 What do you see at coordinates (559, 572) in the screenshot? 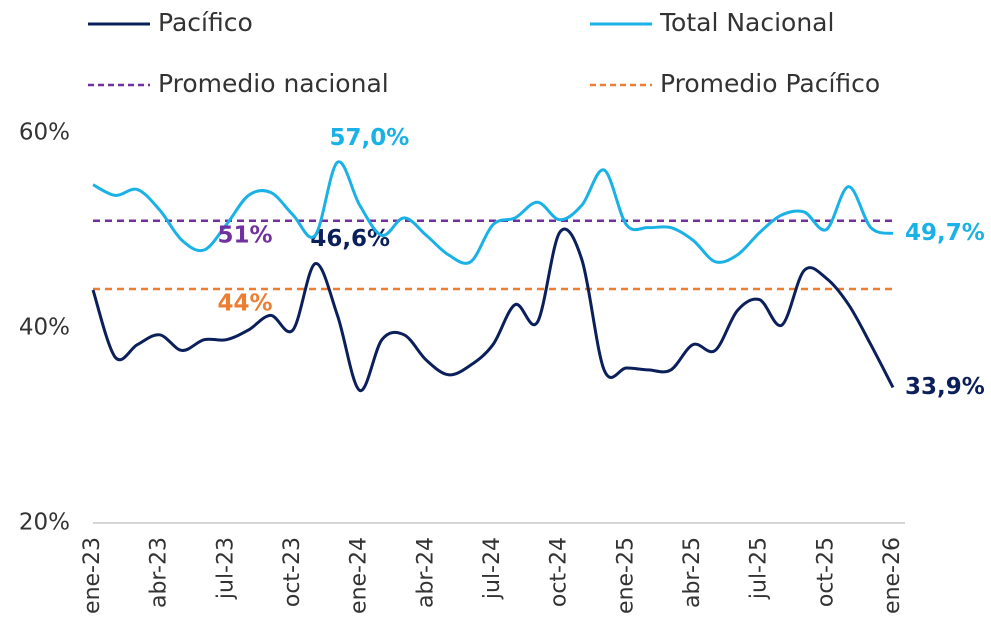
I see `x-tick-label: oct-24` at bounding box center [559, 572].